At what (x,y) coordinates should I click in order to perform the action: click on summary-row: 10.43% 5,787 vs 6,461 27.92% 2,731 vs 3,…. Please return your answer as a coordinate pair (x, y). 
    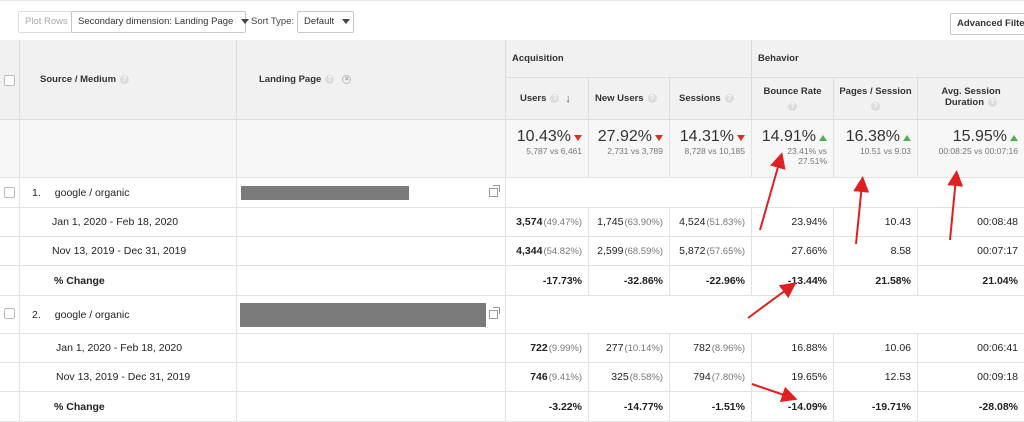
    Looking at the image, I should click on (512, 149).